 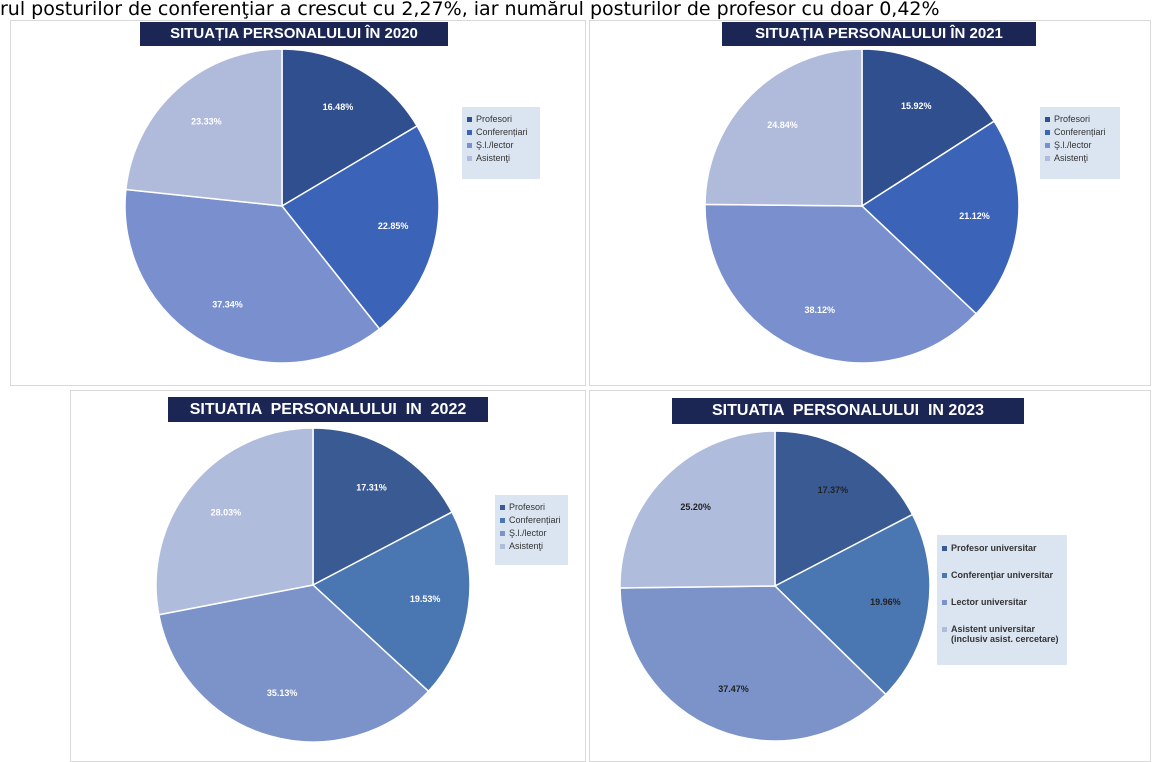 I want to click on slice-label: 25.20%, so click(x=695, y=507).